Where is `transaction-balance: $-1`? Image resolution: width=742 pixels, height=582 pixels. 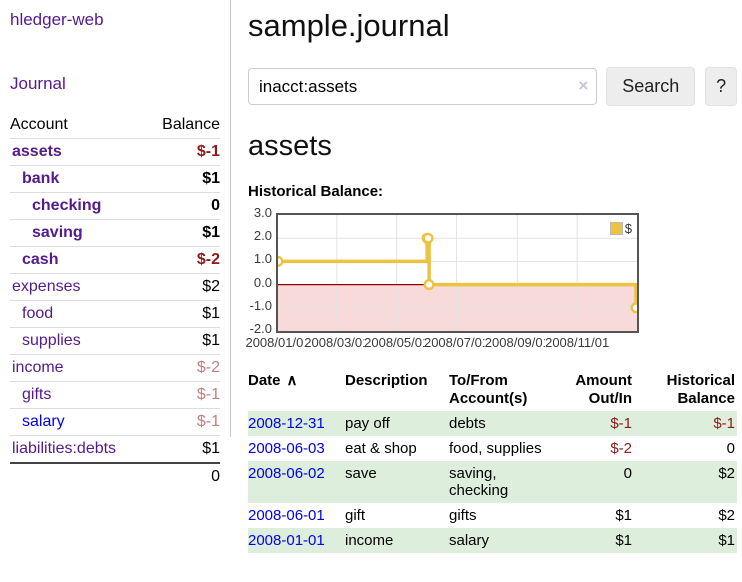
transaction-balance: $-1 is located at coordinates (689, 423).